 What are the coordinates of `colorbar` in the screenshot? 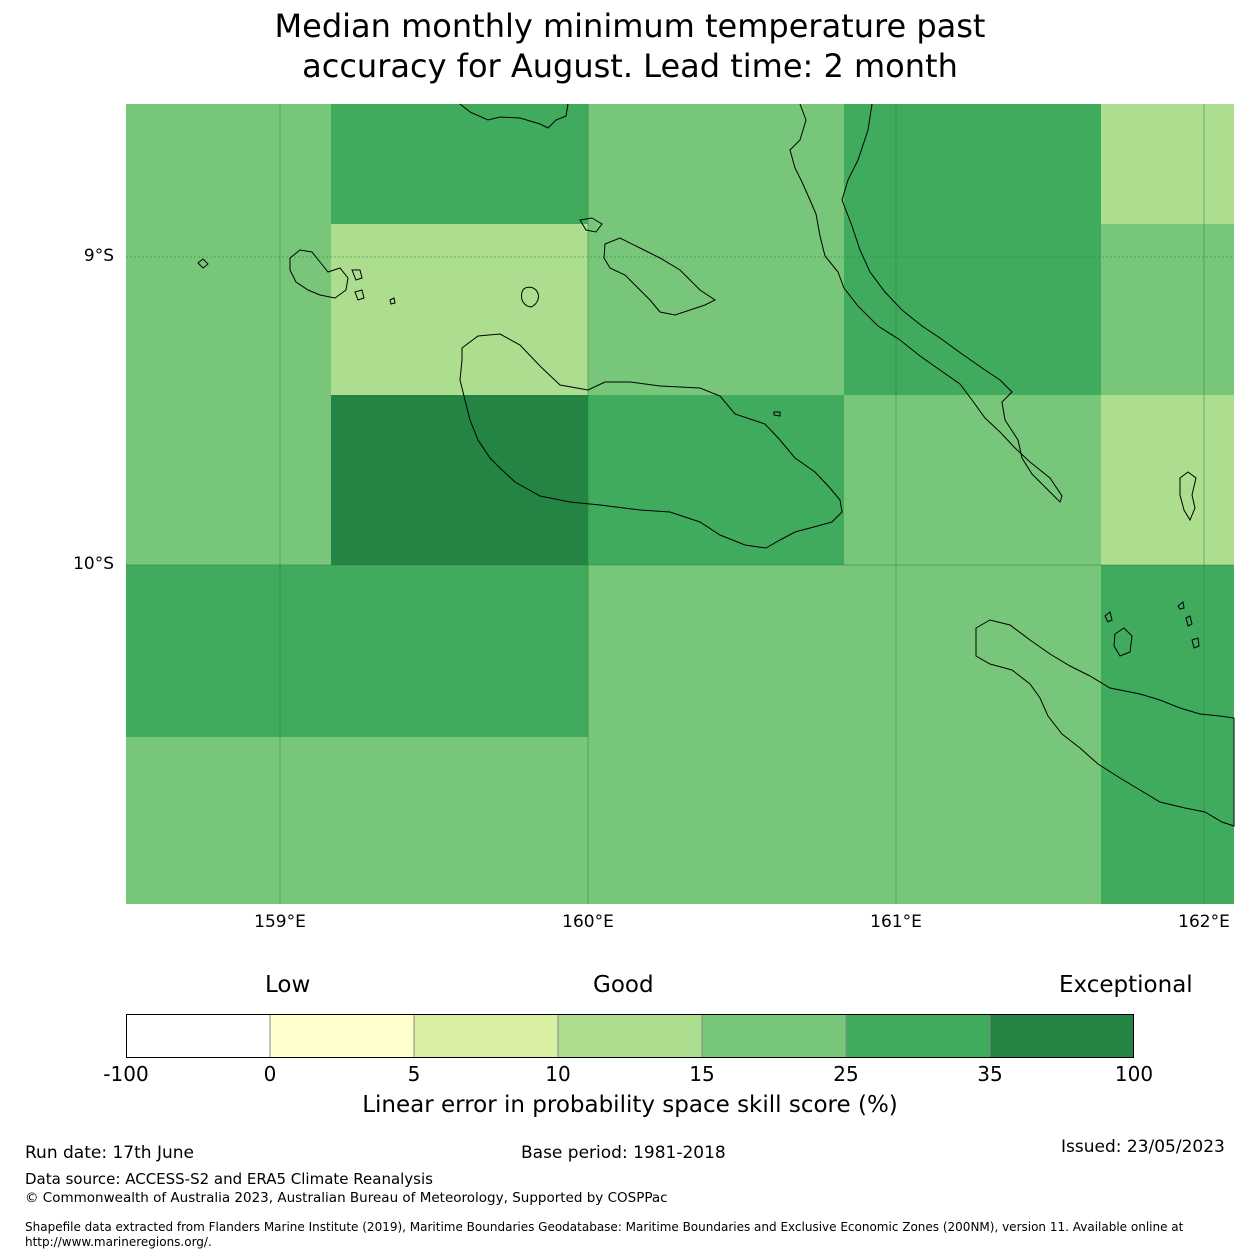 It's located at (630, 1036).